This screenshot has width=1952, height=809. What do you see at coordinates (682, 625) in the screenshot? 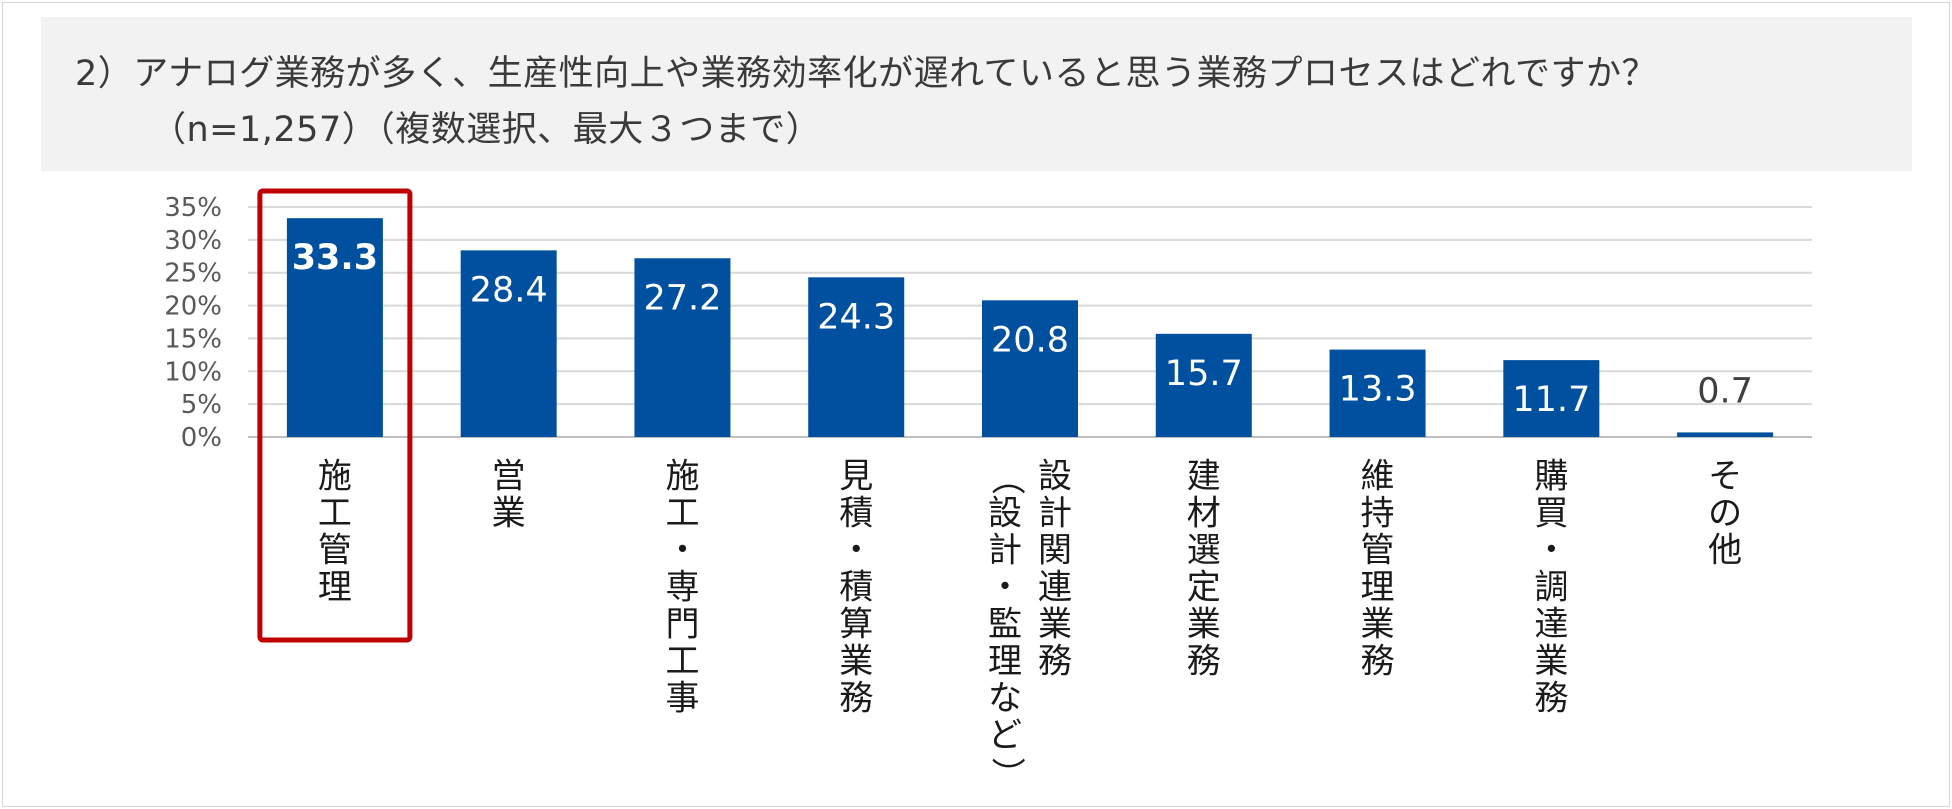
I see `category-label-char: 門` at bounding box center [682, 625].